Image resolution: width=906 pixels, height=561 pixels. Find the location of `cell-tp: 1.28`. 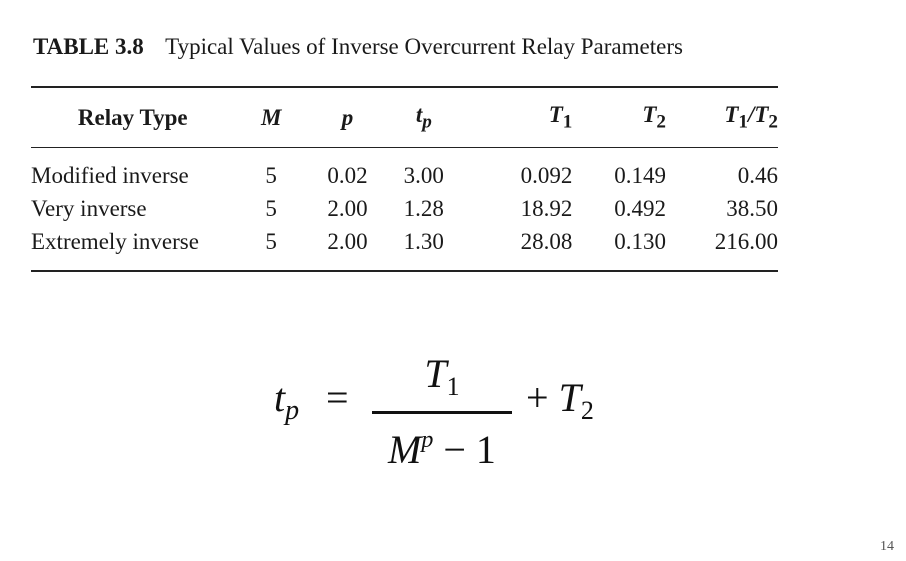

cell-tp: 1.28 is located at coordinates (423, 208).